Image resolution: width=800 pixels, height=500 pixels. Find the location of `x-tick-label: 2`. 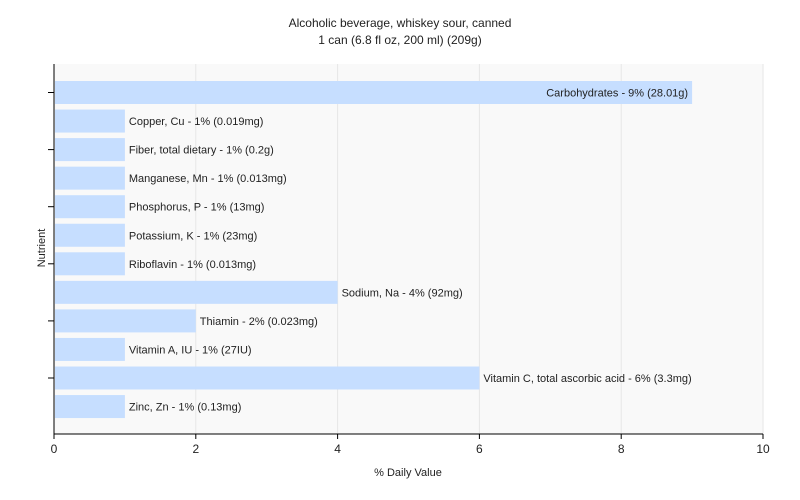

x-tick-label: 2 is located at coordinates (195, 449).